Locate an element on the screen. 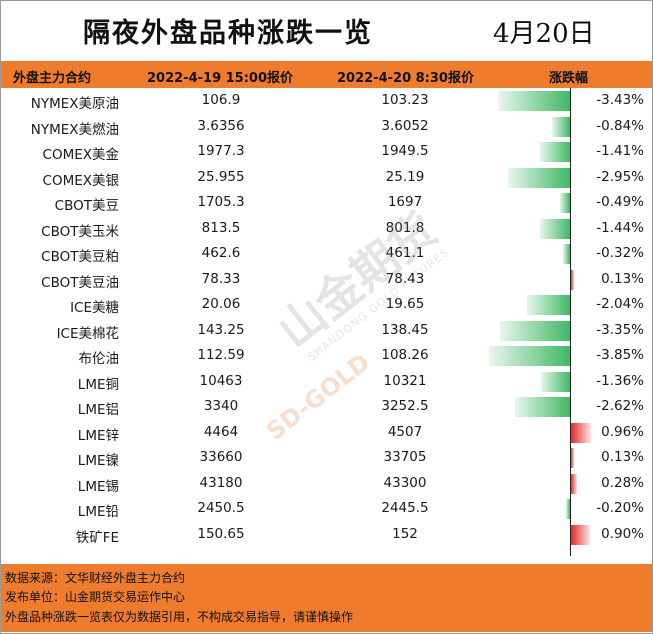  price-now: 33705 is located at coordinates (405, 457).